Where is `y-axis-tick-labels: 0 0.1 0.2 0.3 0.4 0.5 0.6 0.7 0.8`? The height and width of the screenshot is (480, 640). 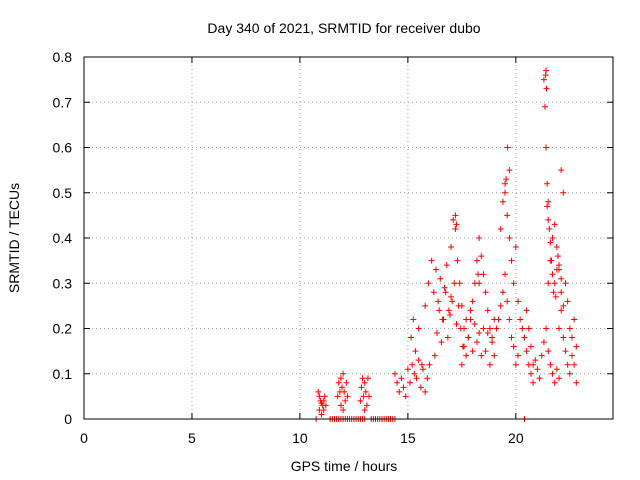
y-axis-tick-labels: 0 0.1 0.2 0.3 0.4 0.5 0.6 0.7 0.8 is located at coordinates (63, 238).